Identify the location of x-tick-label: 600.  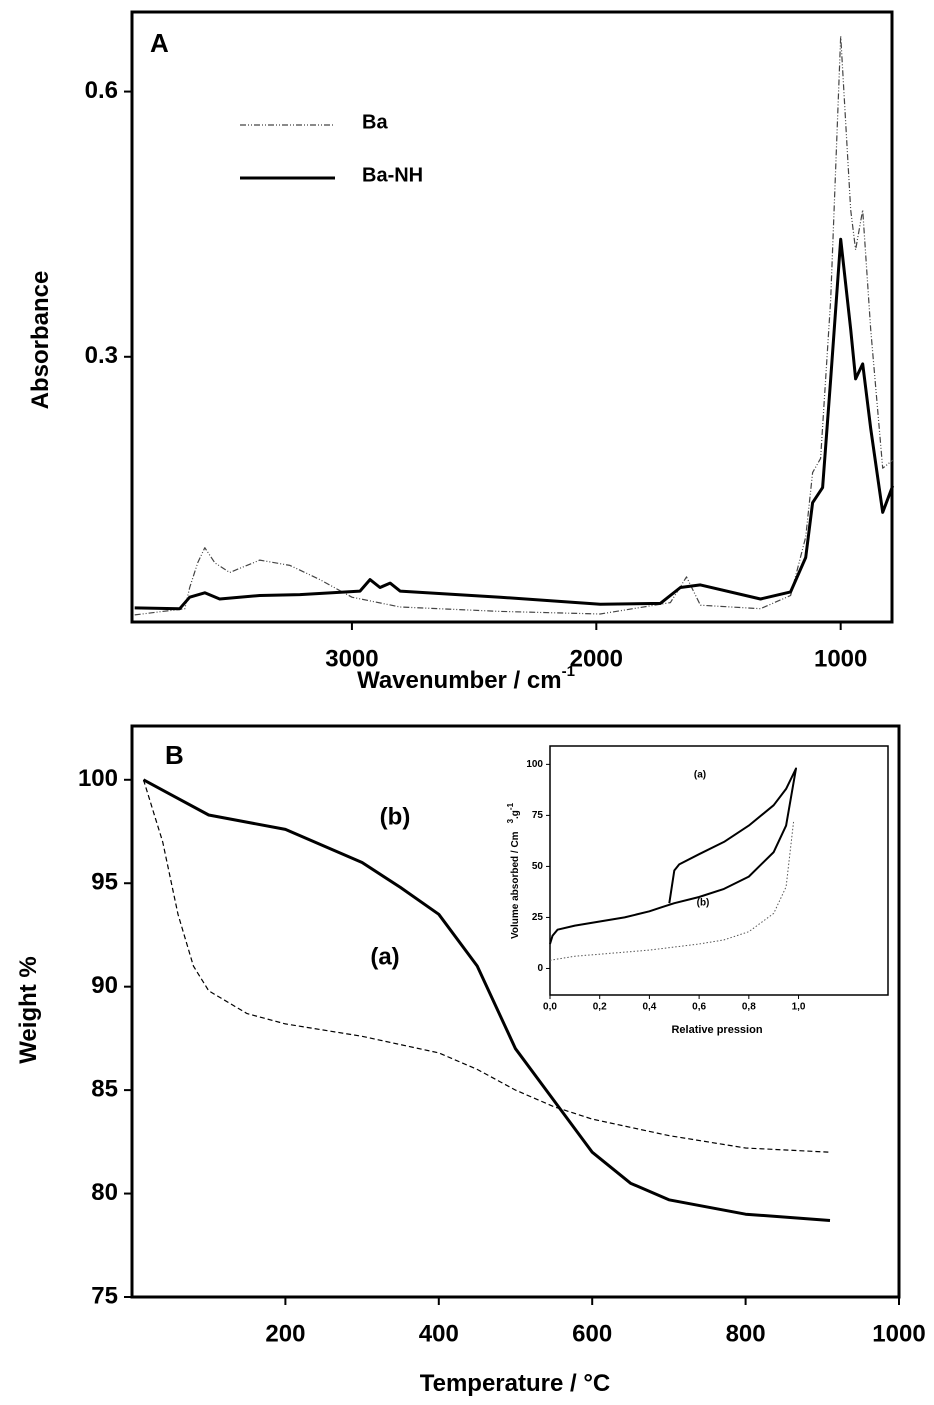
(592, 1333).